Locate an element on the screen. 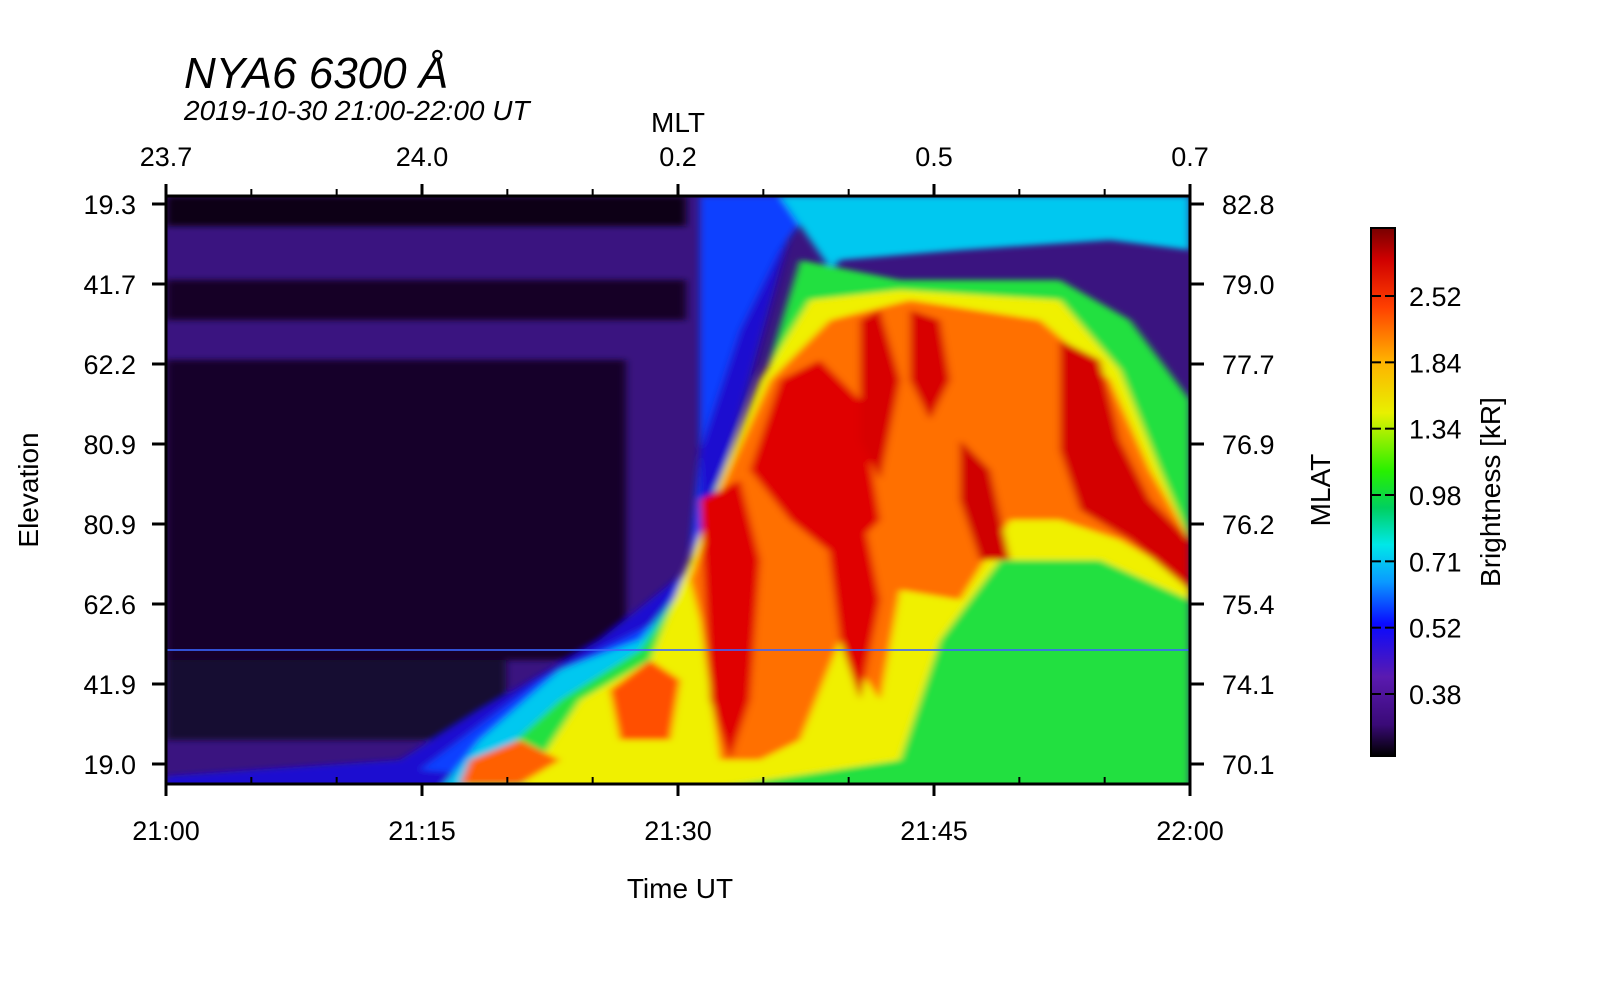 The width and height of the screenshot is (1600, 1000). y-right-tick-label: 74.1 is located at coordinates (1248, 685).